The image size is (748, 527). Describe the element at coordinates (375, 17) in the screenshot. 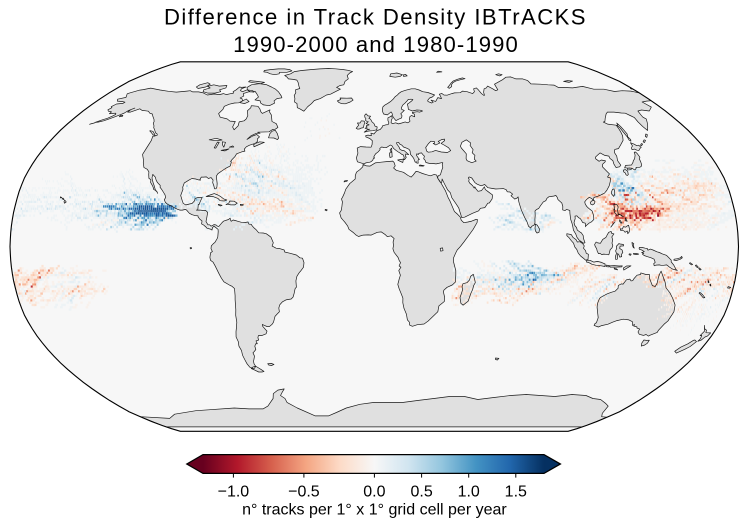

I see `svg-text:Difference in Track Density IB: Difference in Track Density IBTrACKS` at that location.